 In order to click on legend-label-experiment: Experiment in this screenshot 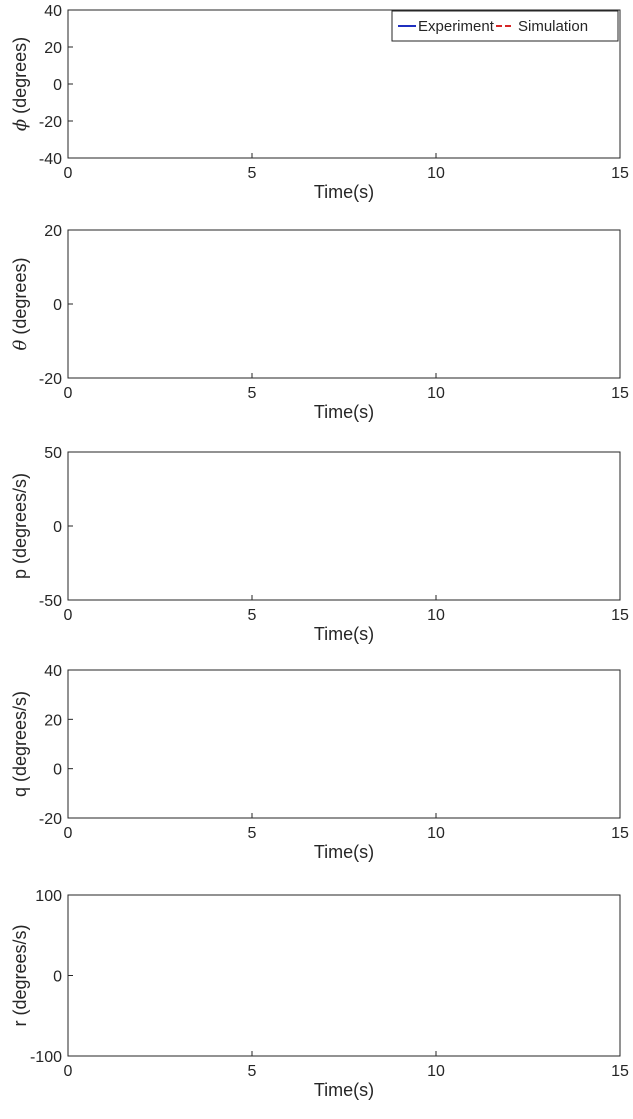, I will do `click(456, 26)`.